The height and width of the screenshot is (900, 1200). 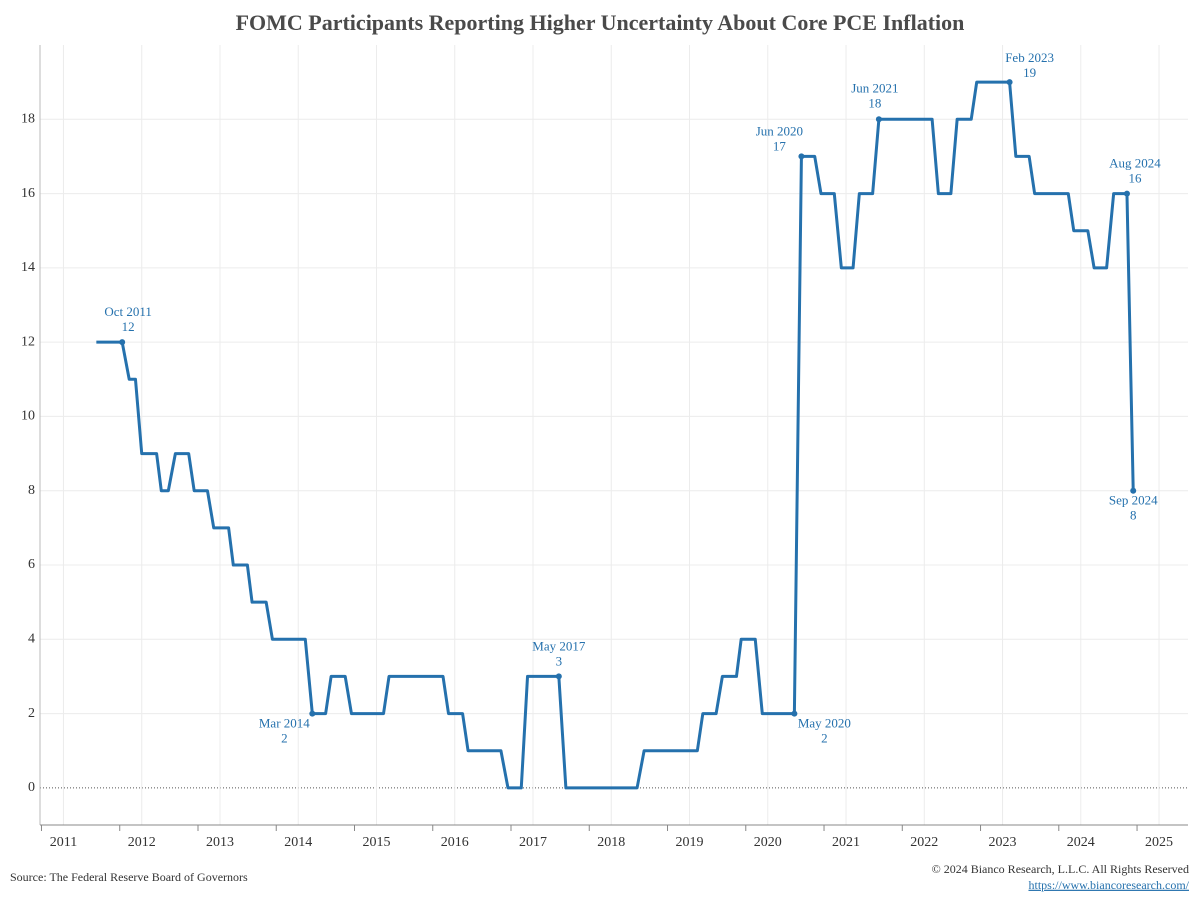 What do you see at coordinates (142, 842) in the screenshot?
I see `x-tick-label: 2012` at bounding box center [142, 842].